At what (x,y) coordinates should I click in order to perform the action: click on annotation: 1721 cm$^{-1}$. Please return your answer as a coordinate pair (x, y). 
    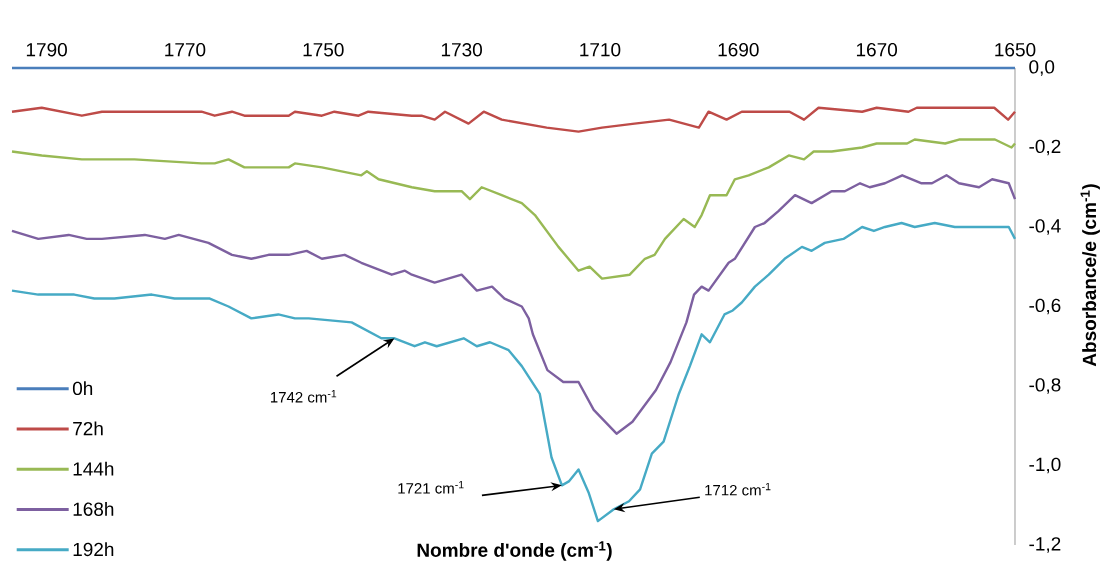
    Looking at the image, I should click on (431, 487).